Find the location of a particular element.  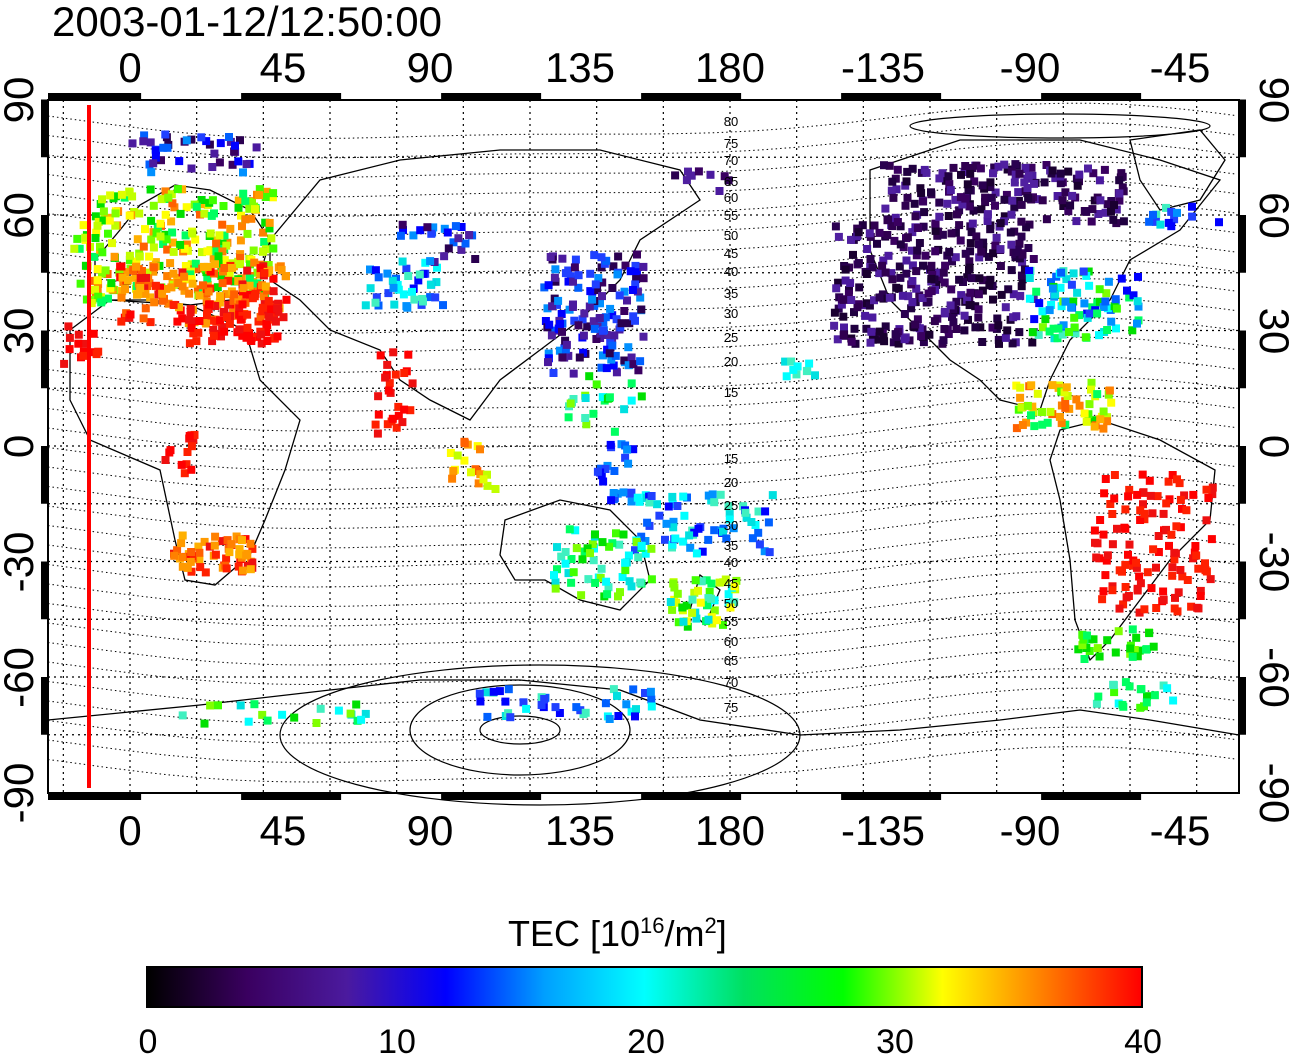

frame-scale-left is located at coordinates (44, 590).